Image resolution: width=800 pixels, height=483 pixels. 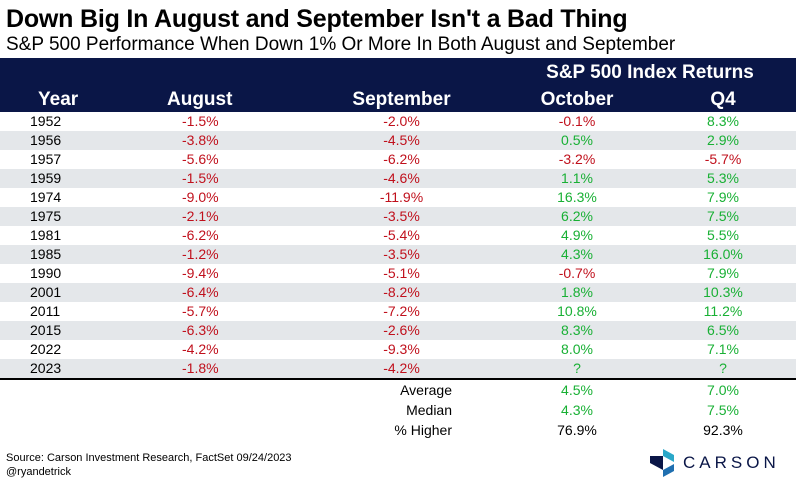 I want to click on header-spacer, so click(x=252, y=72).